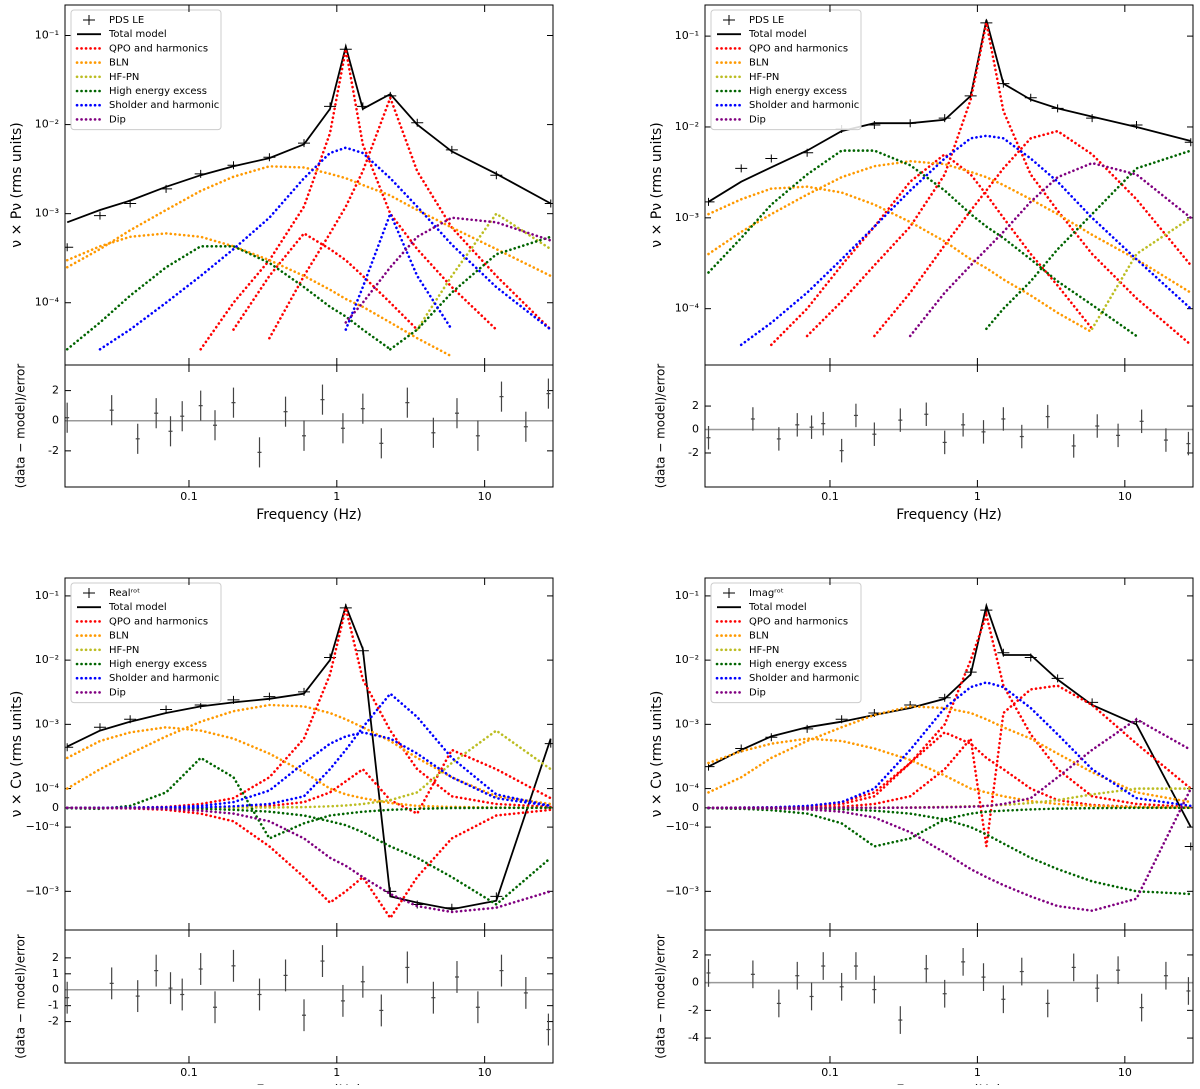 Image resolution: width=1200 pixels, height=1089 pixels. What do you see at coordinates (683, 826) in the screenshot?
I see `y-tick-label: −10⁻⁴` at bounding box center [683, 826].